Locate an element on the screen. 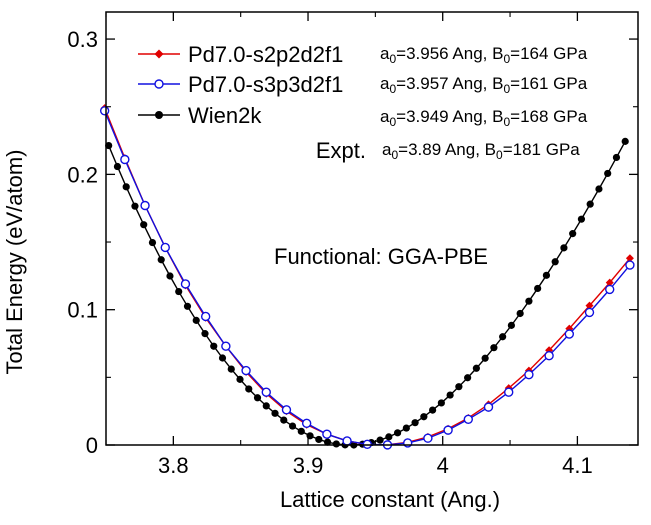  y-tick-label: 0.3 is located at coordinates (82, 39).